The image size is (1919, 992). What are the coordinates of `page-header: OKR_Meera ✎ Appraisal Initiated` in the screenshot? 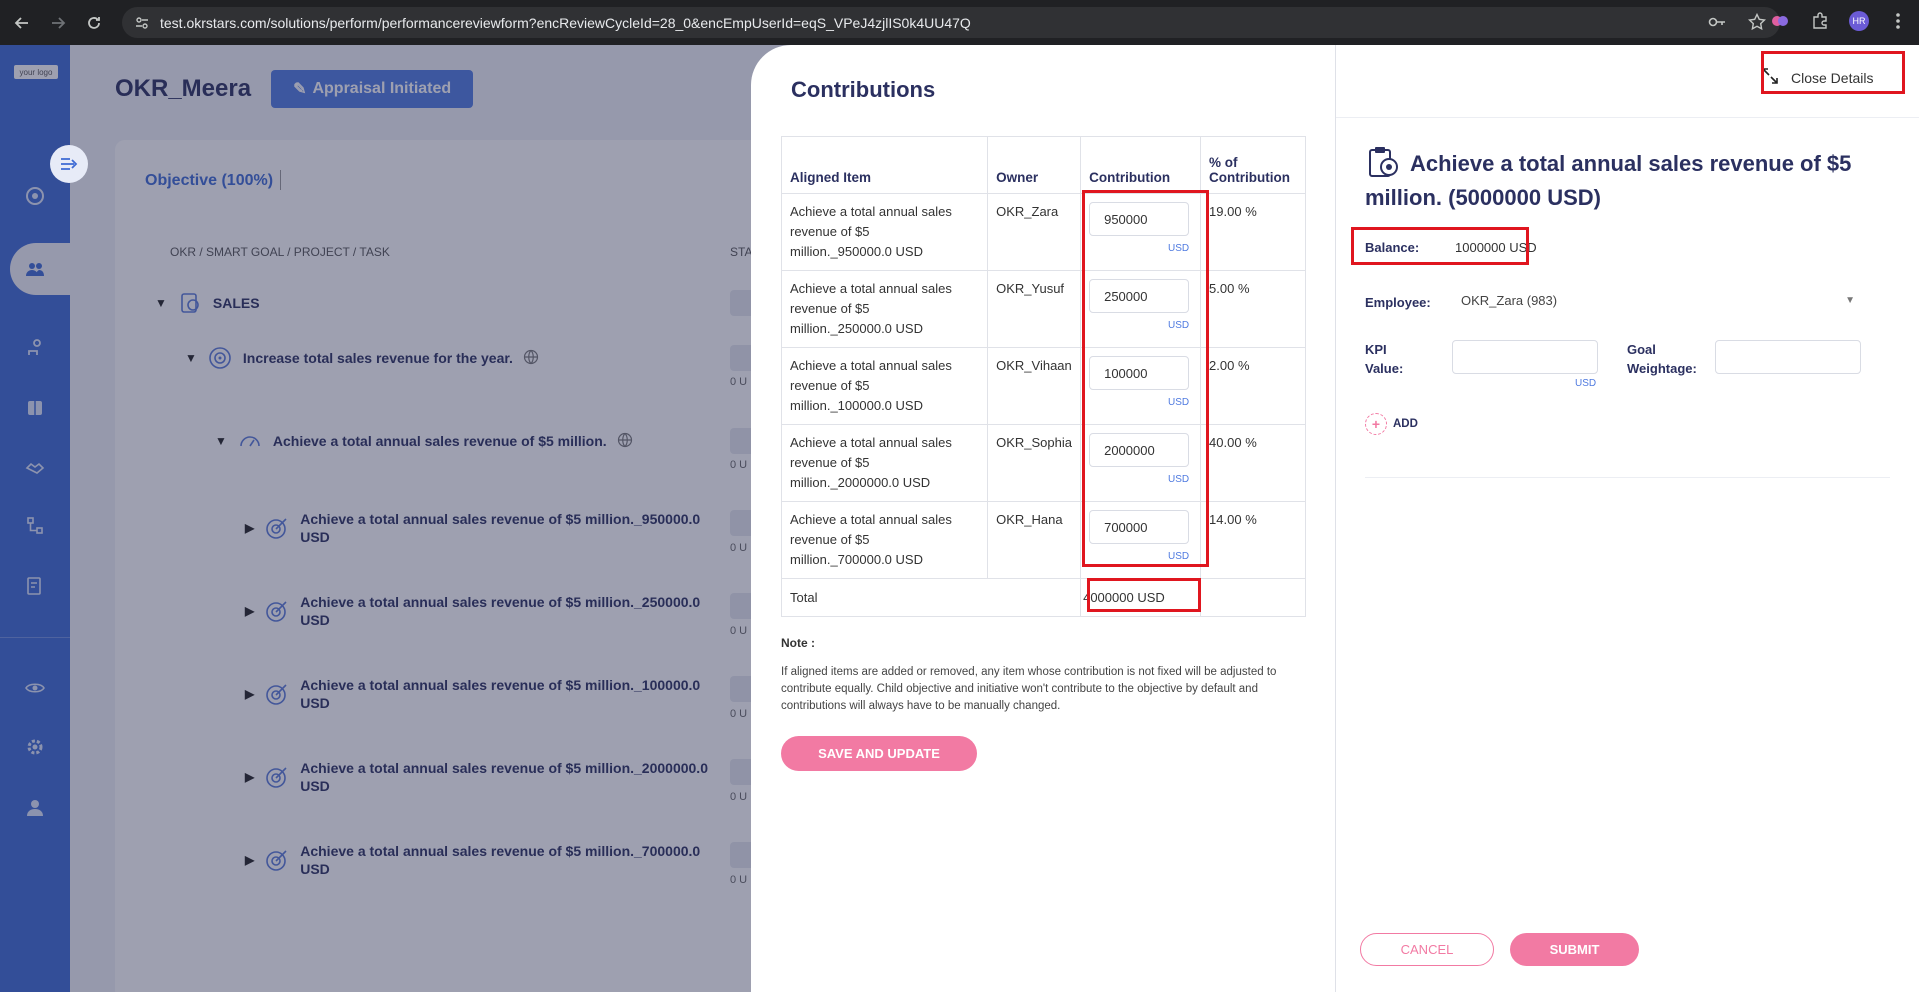 It's located at (294, 89).